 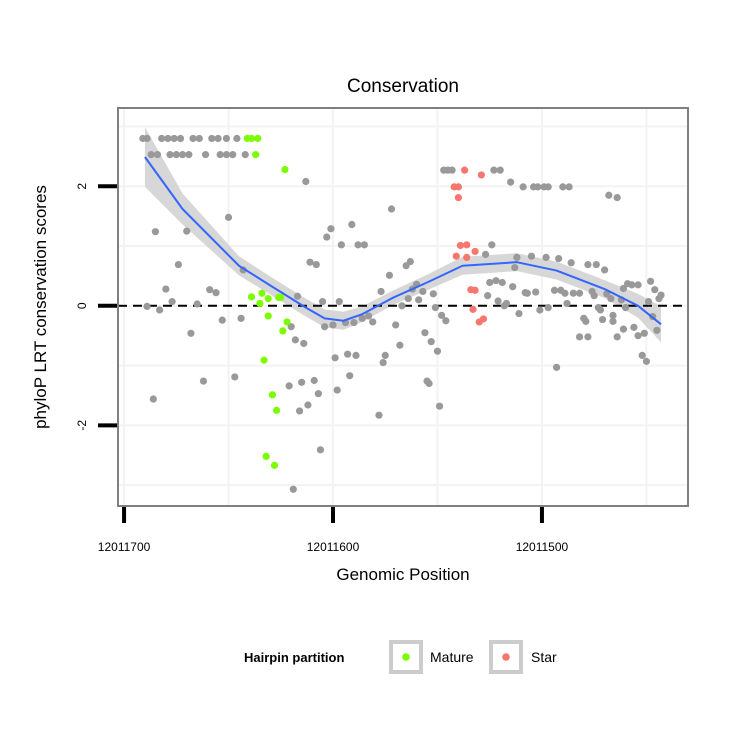 What do you see at coordinates (406, 657) in the screenshot?
I see `legend-mature-dot` at bounding box center [406, 657].